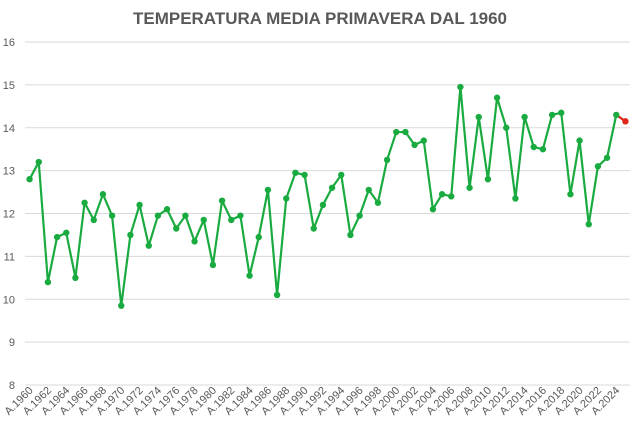 The image size is (641, 428). I want to click on y-tick-label: 11, so click(9, 257).